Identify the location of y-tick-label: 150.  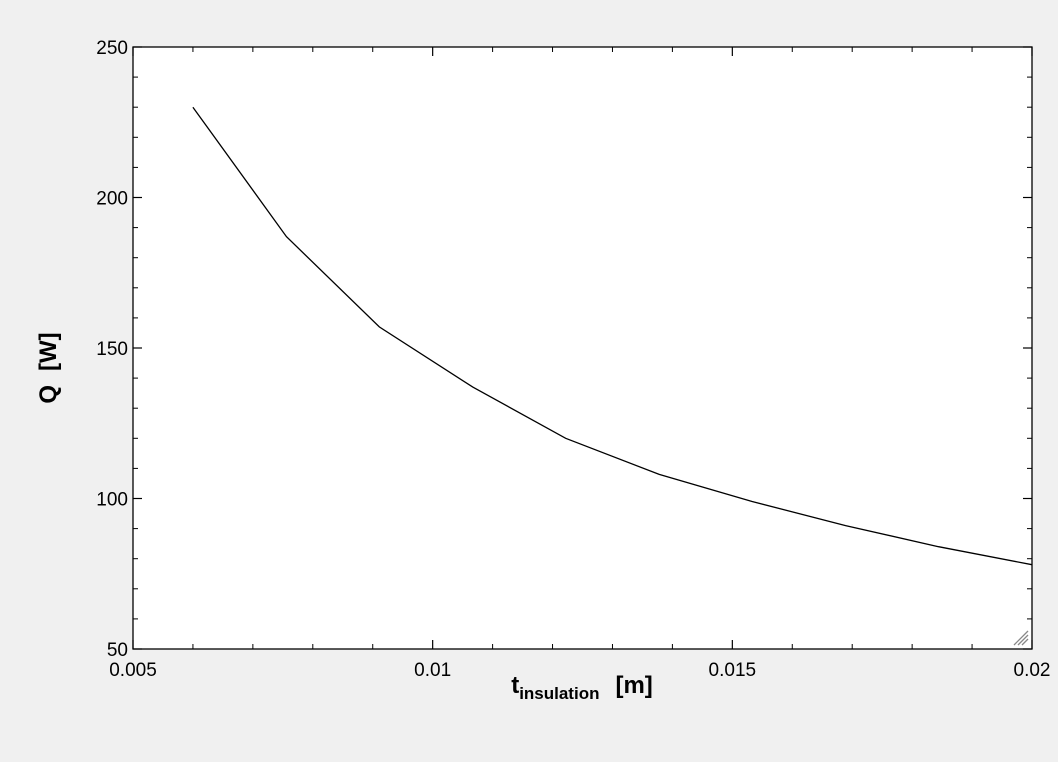
(112, 349).